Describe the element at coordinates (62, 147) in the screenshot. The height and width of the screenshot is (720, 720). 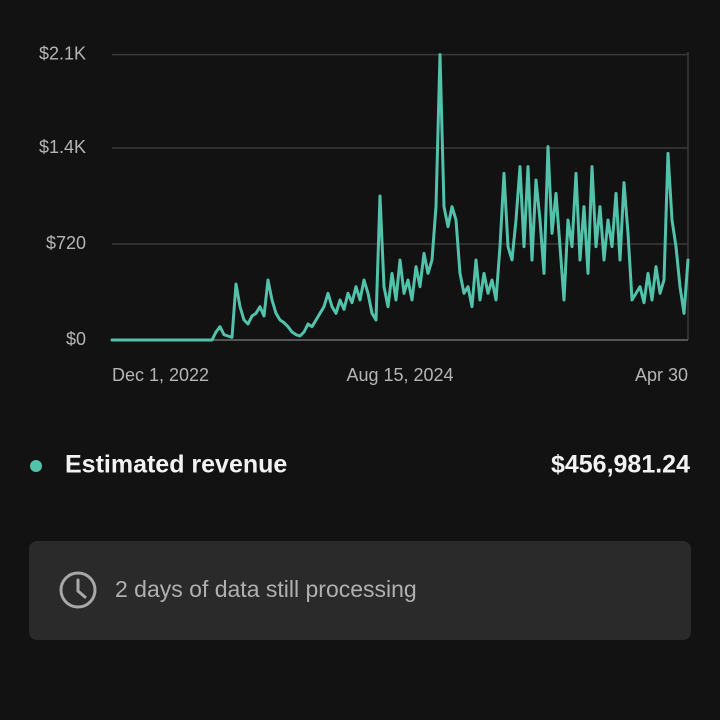
I see `y-tick-label: $1.4K` at that location.